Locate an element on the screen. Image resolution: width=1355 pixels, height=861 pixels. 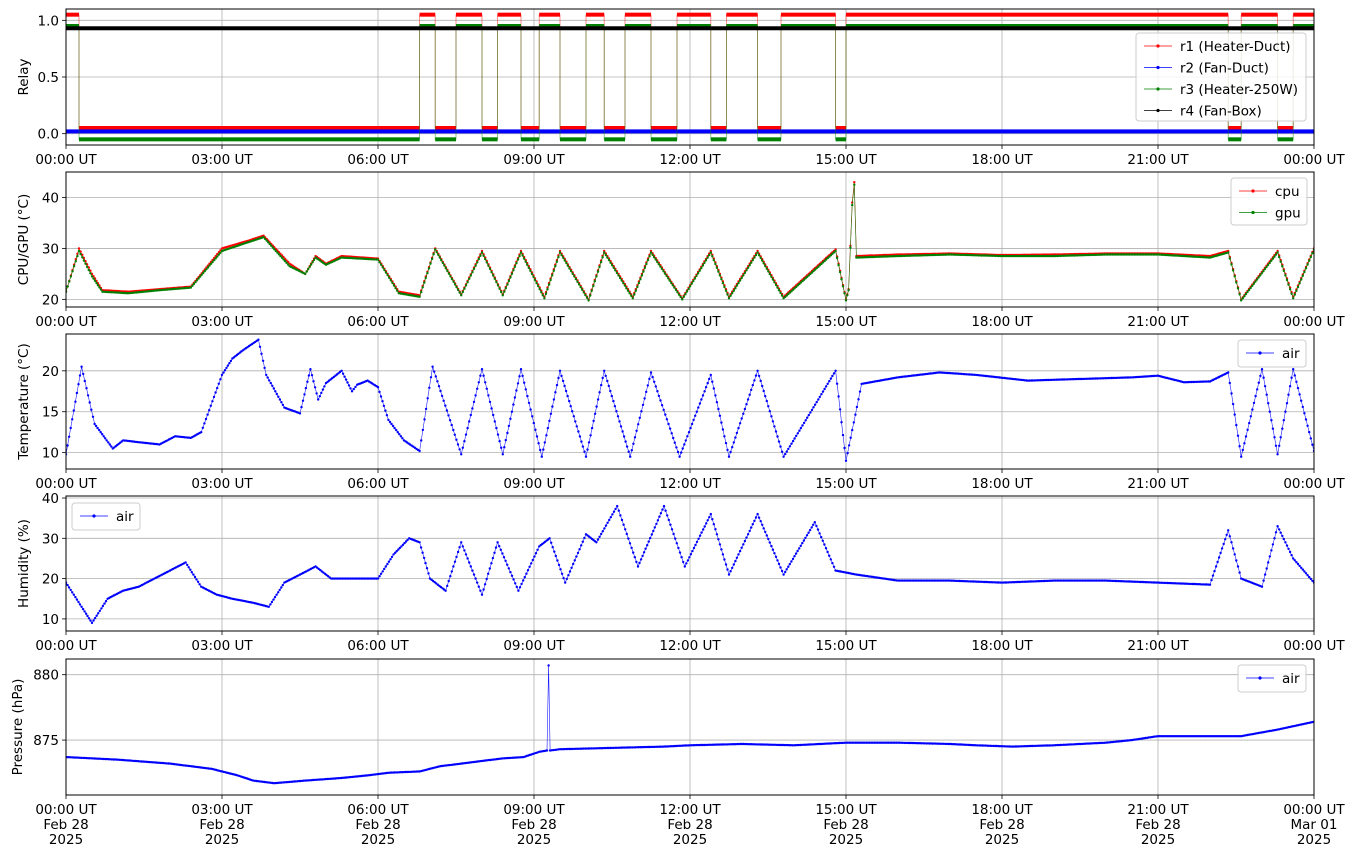
legend-label: cpu is located at coordinates (1287, 192).